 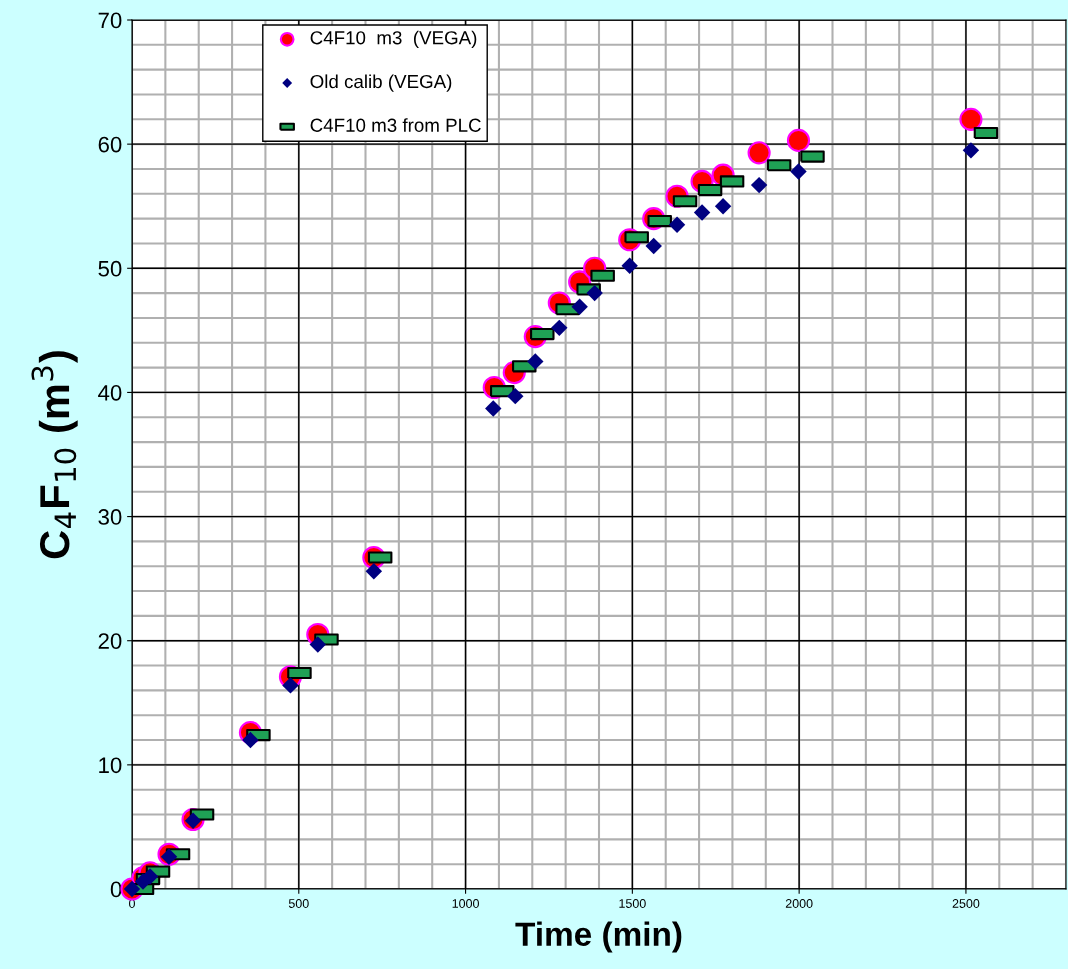 I want to click on legend-label: Old calib (VEGA), so click(x=381, y=83).